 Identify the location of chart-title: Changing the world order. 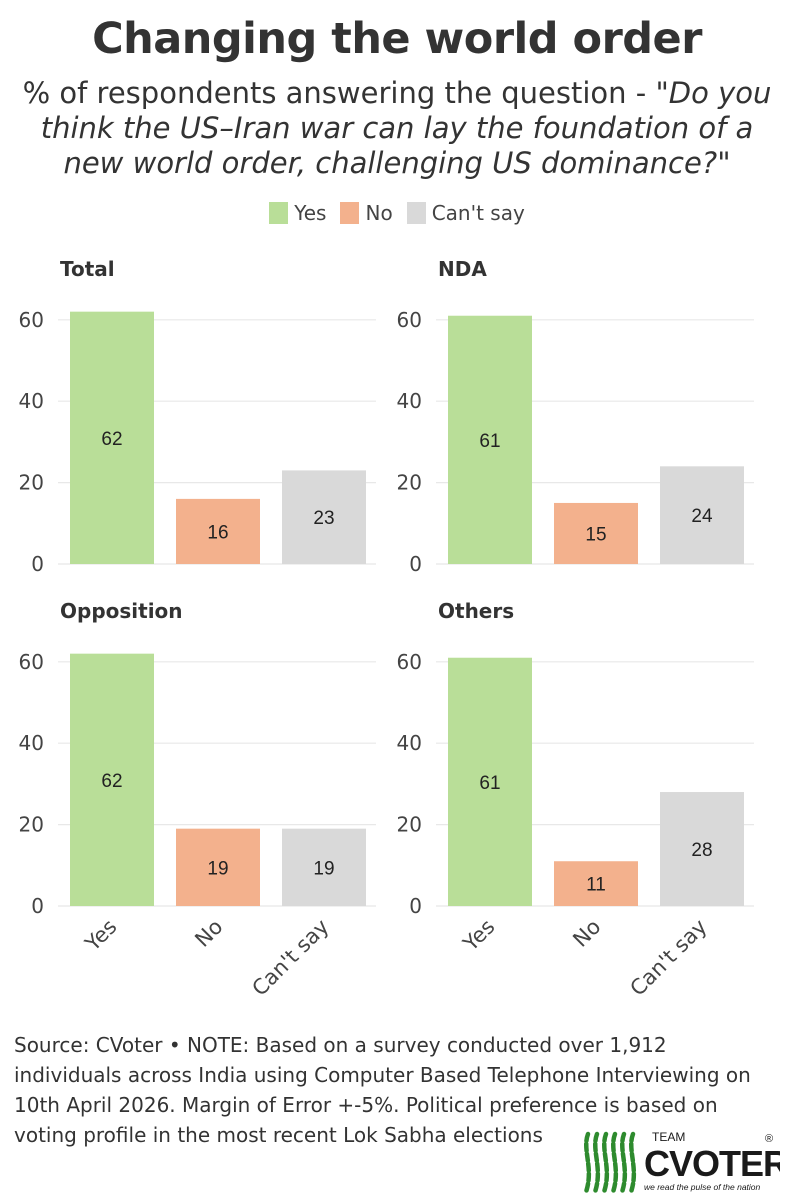
(397, 39).